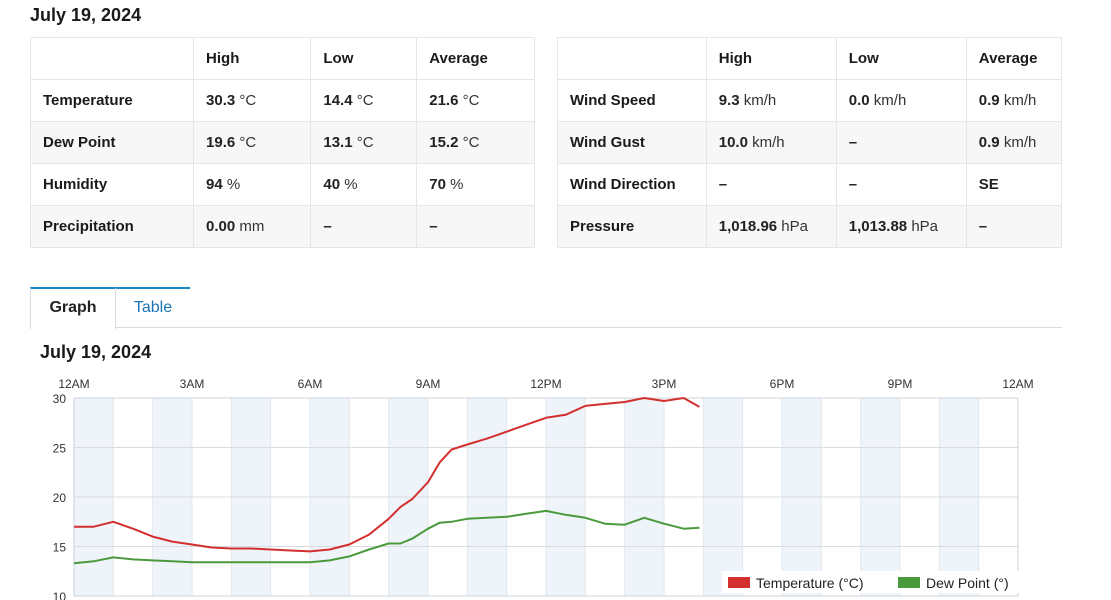  I want to click on low-cell: 40 %, so click(364, 184).